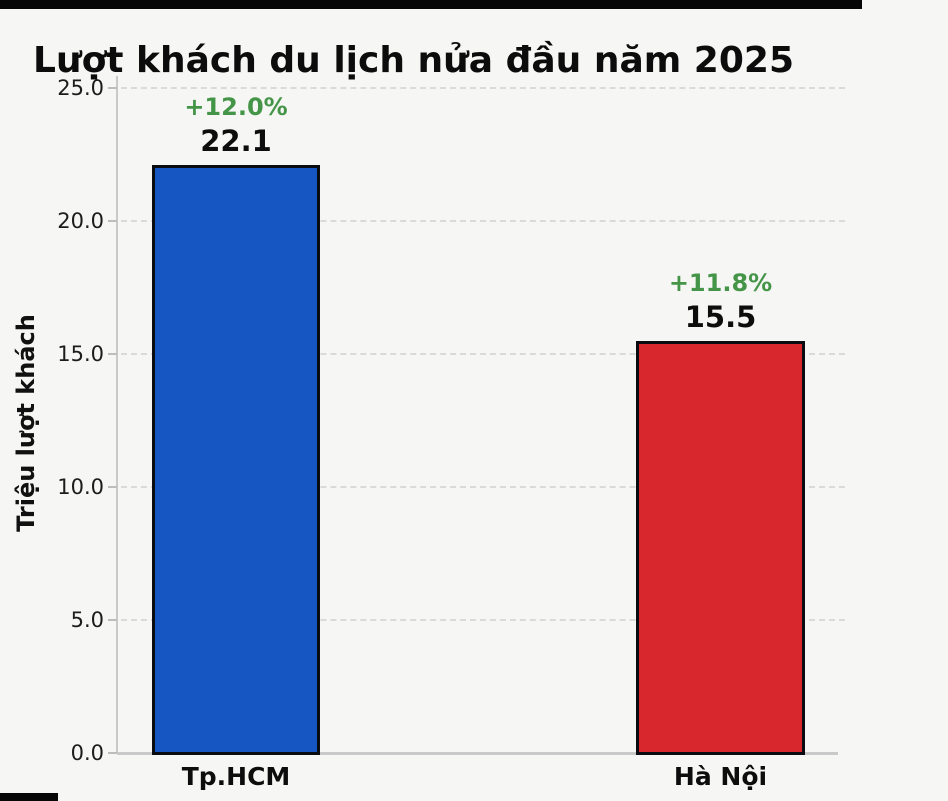  What do you see at coordinates (236, 776) in the screenshot?
I see `x-category-label: Tp.HCM` at bounding box center [236, 776].